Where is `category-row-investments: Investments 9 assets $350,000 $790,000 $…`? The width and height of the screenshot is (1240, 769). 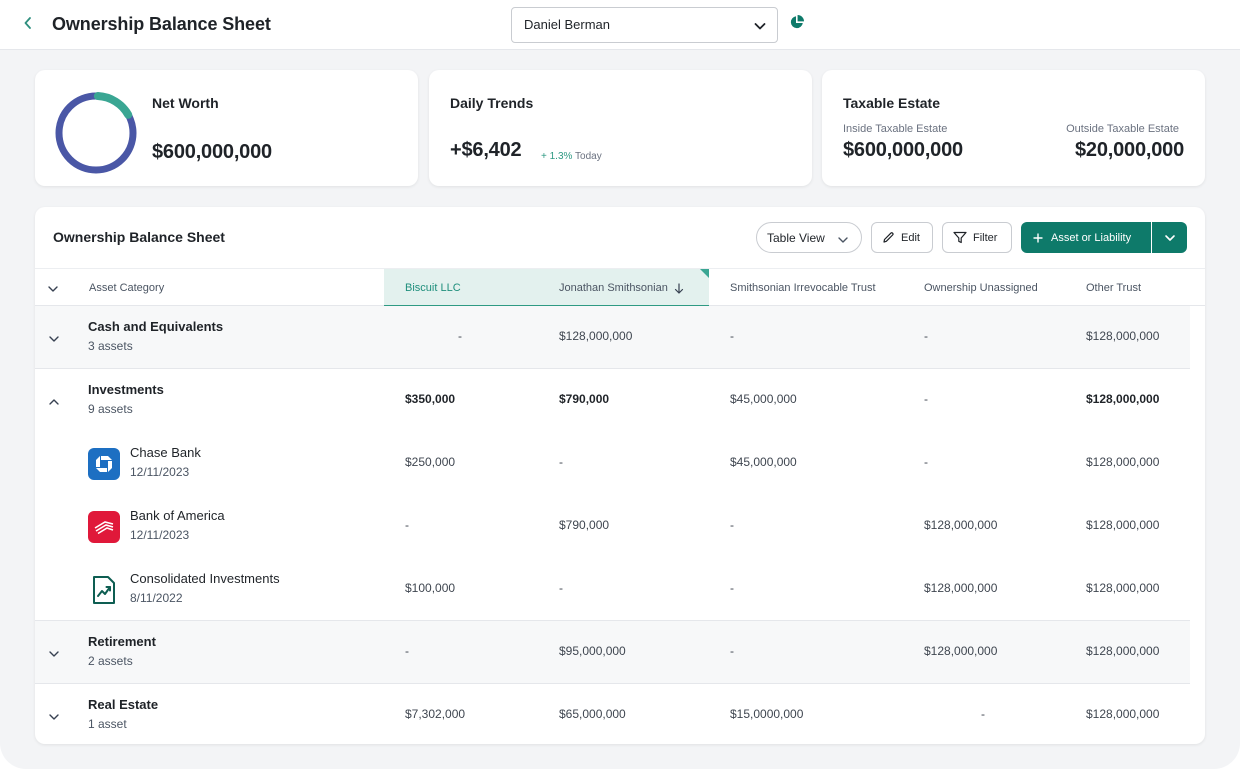
category-row-investments: Investments 9 assets $350,000 $790,000 $… is located at coordinates (612, 400).